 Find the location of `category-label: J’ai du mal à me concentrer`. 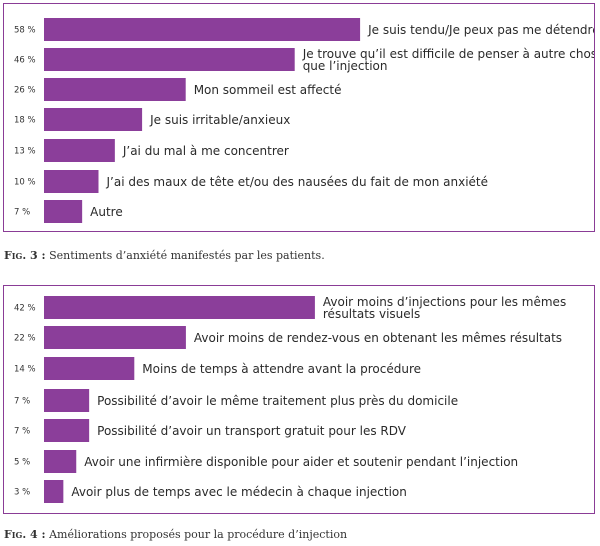

category-label: J’ai du mal à me concentrer is located at coordinates (205, 151).